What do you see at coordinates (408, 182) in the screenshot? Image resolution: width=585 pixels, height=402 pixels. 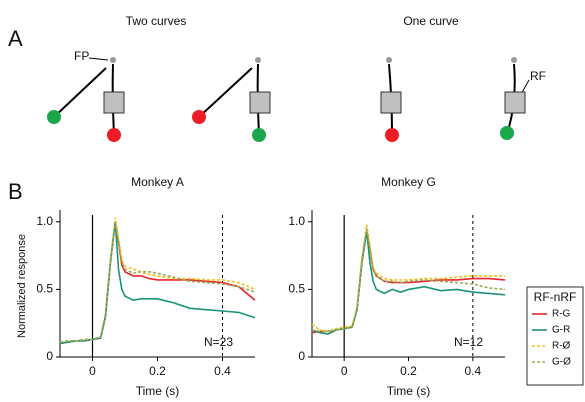 I see `chart-title: Monkey G` at bounding box center [408, 182].